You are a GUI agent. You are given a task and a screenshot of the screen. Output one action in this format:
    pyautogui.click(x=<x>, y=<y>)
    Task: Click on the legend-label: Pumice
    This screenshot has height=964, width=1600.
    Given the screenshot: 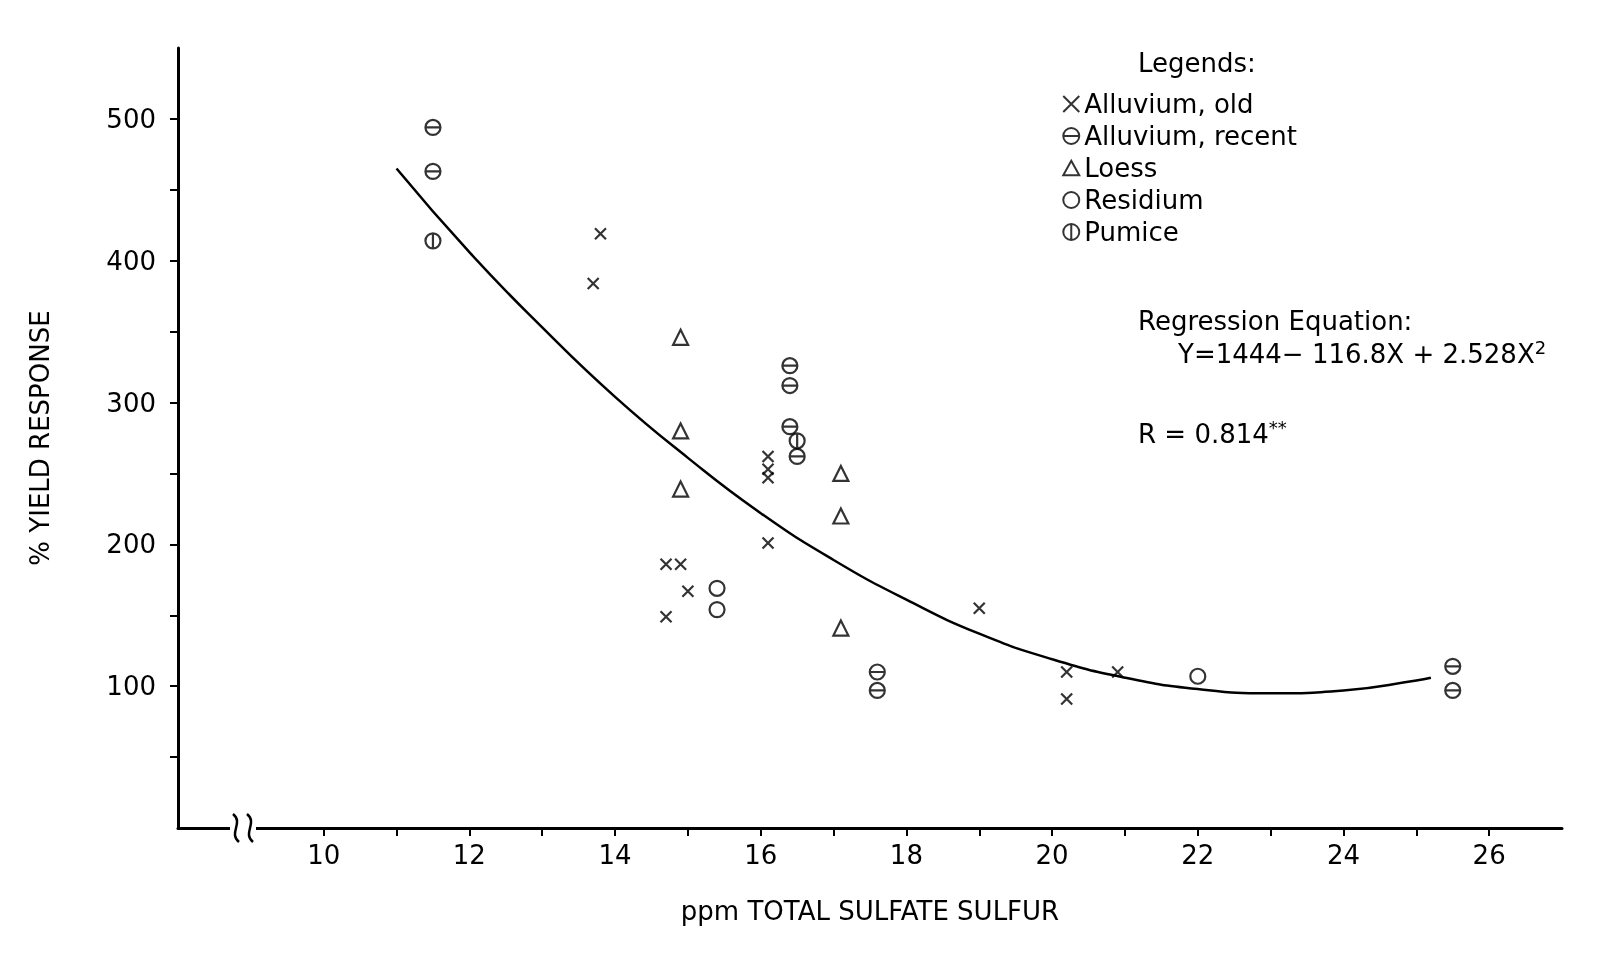 What is the action you would take?
    pyautogui.click(x=1131, y=232)
    